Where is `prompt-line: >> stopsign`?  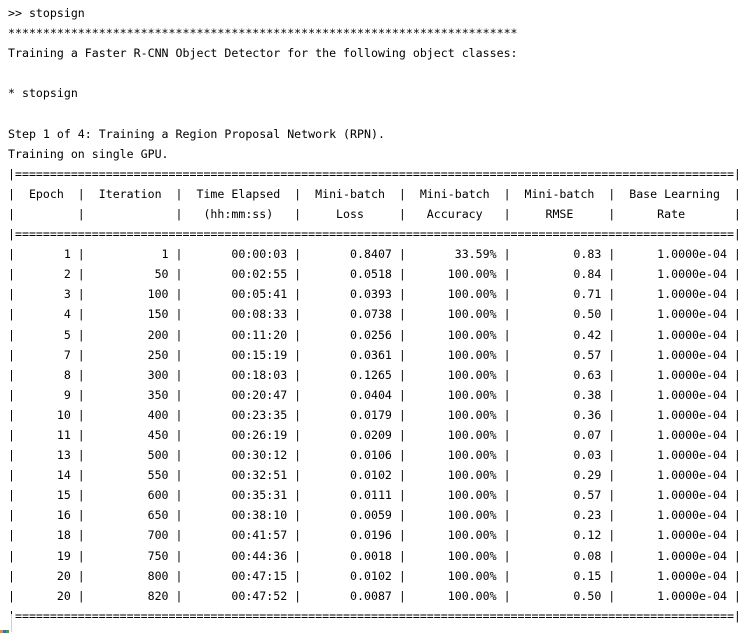 prompt-line: >> stopsign is located at coordinates (46, 13).